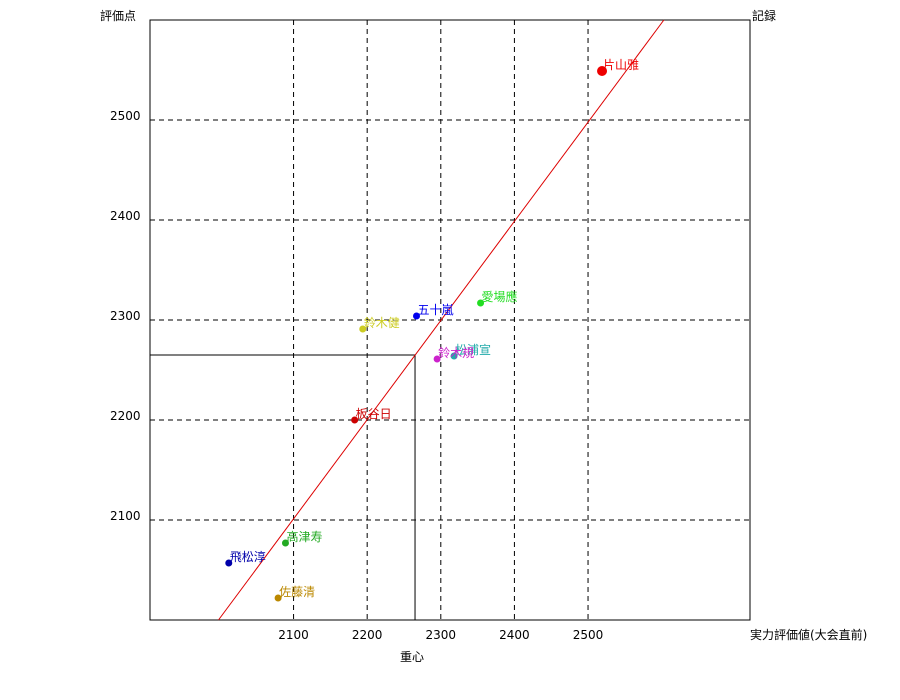 The width and height of the screenshot is (900, 700). What do you see at coordinates (297, 592) in the screenshot?
I see `data-point-label: 佐藤清` at bounding box center [297, 592].